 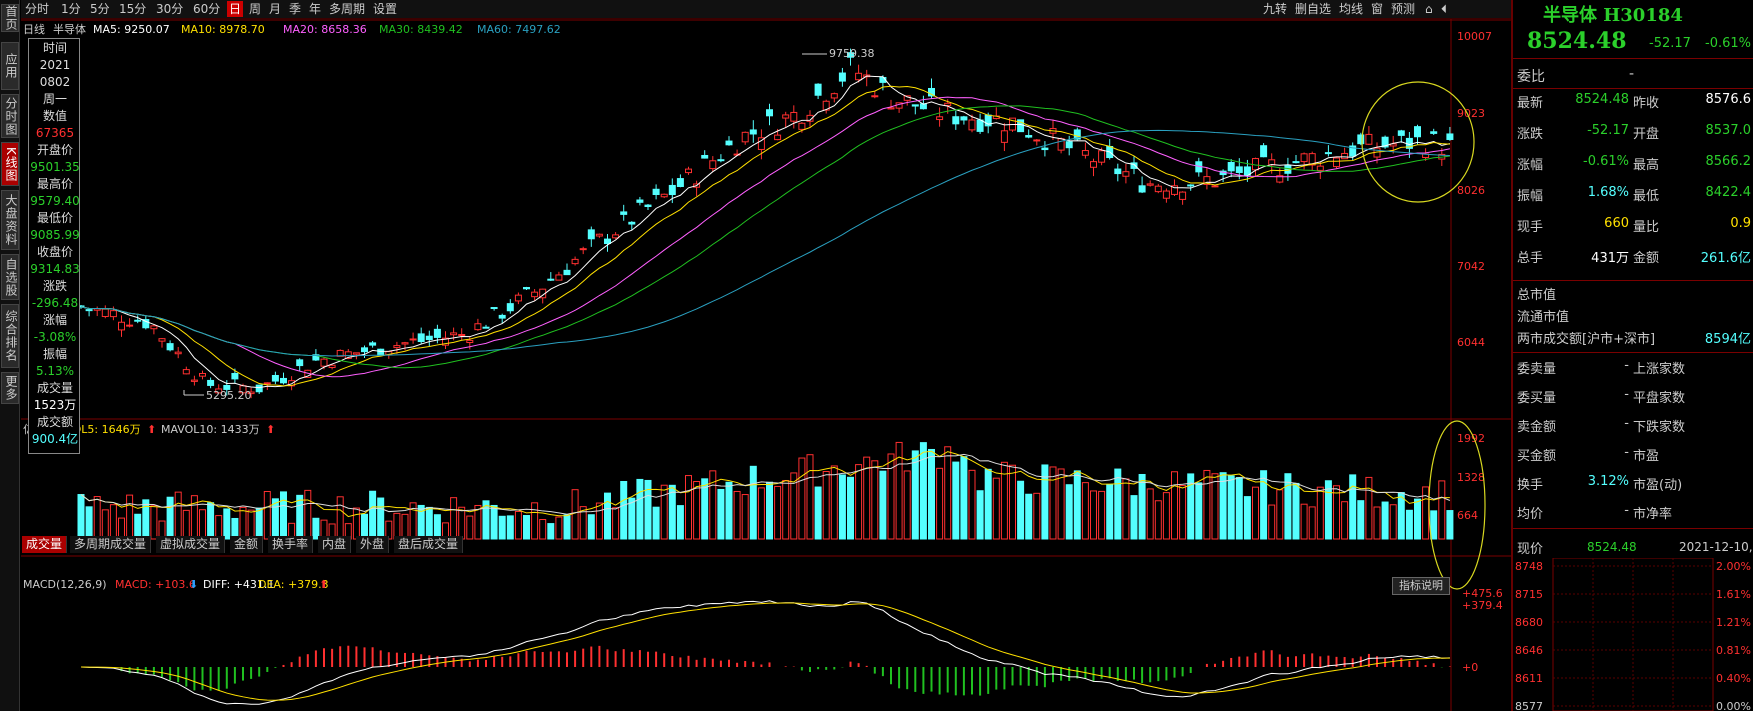 I want to click on quote-label: 昨收, so click(x=1646, y=103).